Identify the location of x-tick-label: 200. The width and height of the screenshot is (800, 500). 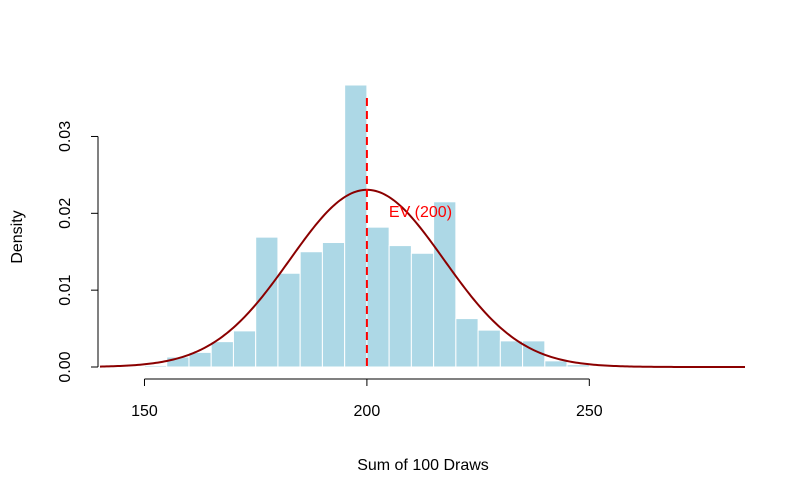
(367, 411).